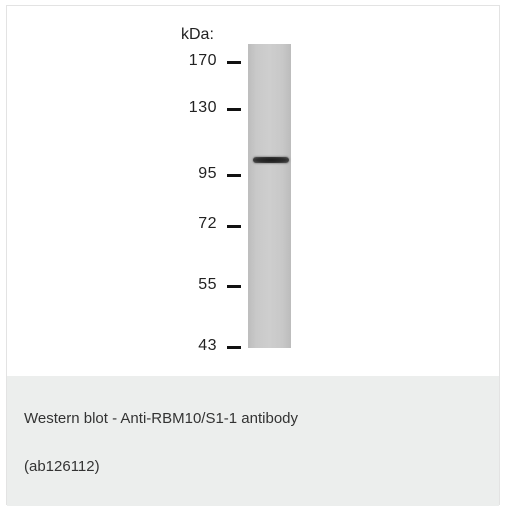 The width and height of the screenshot is (506, 511). I want to click on marker-label-170: 170, so click(202, 60).